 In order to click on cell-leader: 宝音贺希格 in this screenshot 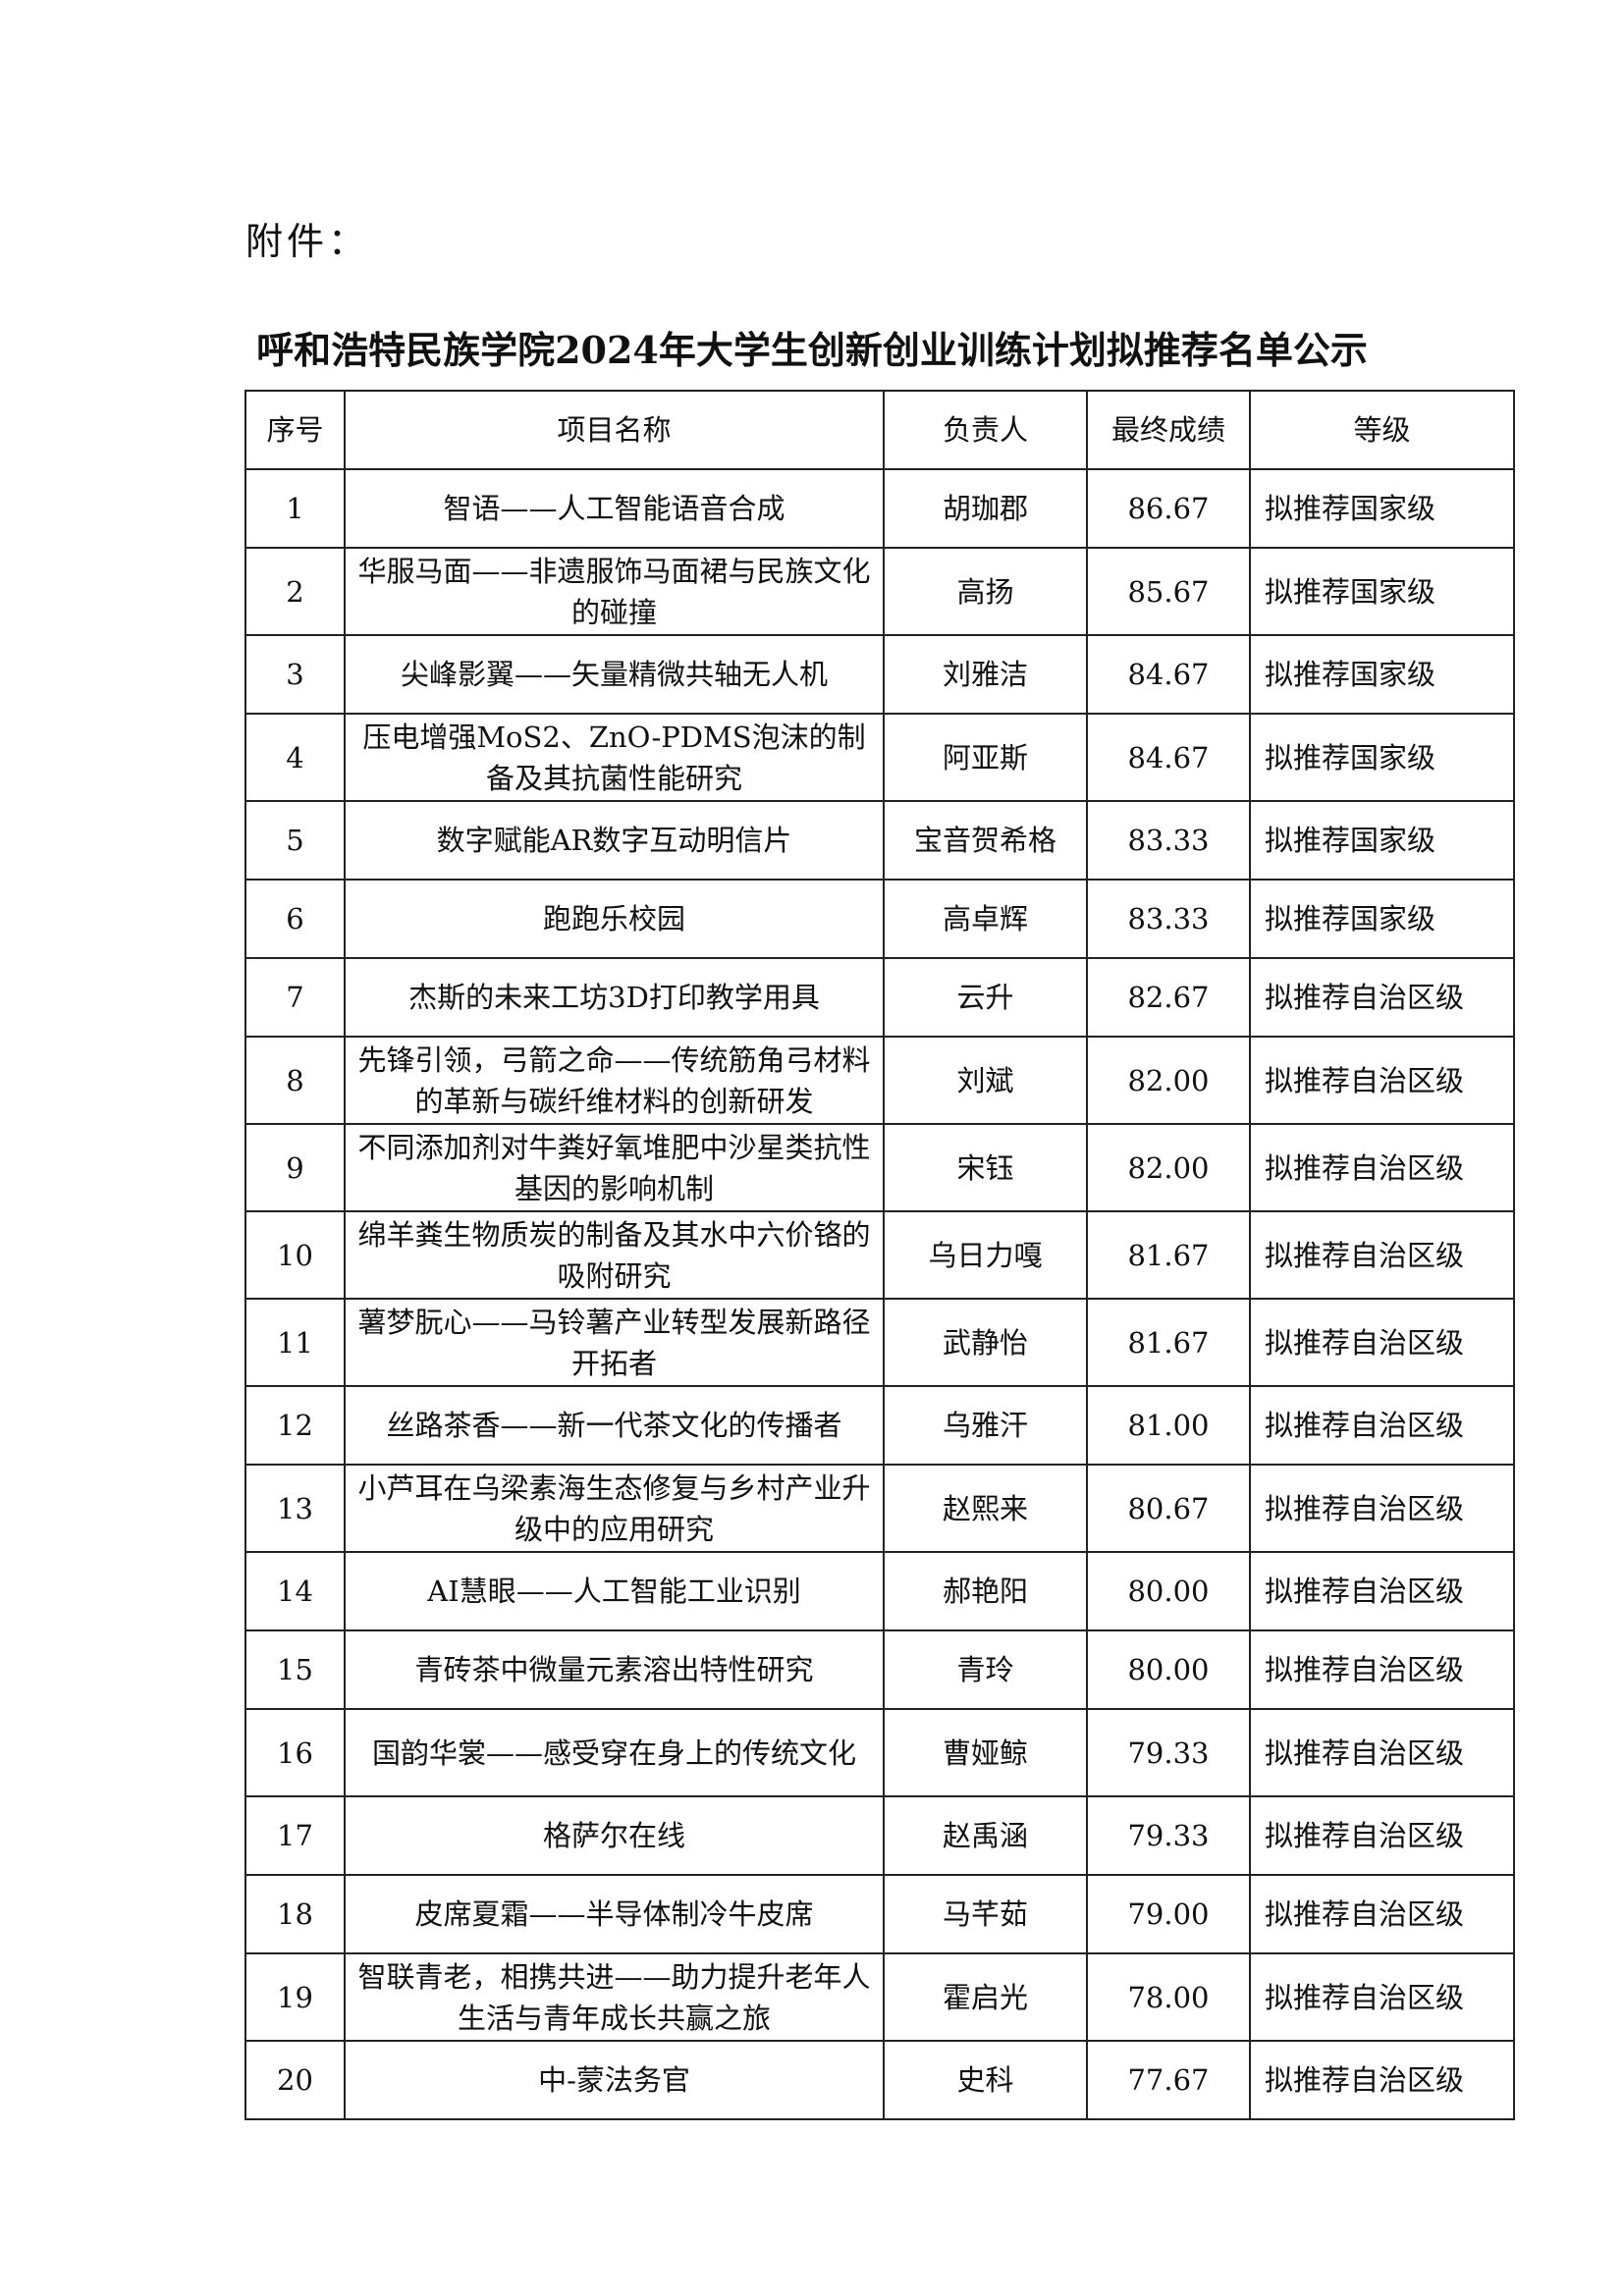, I will do `click(985, 841)`.